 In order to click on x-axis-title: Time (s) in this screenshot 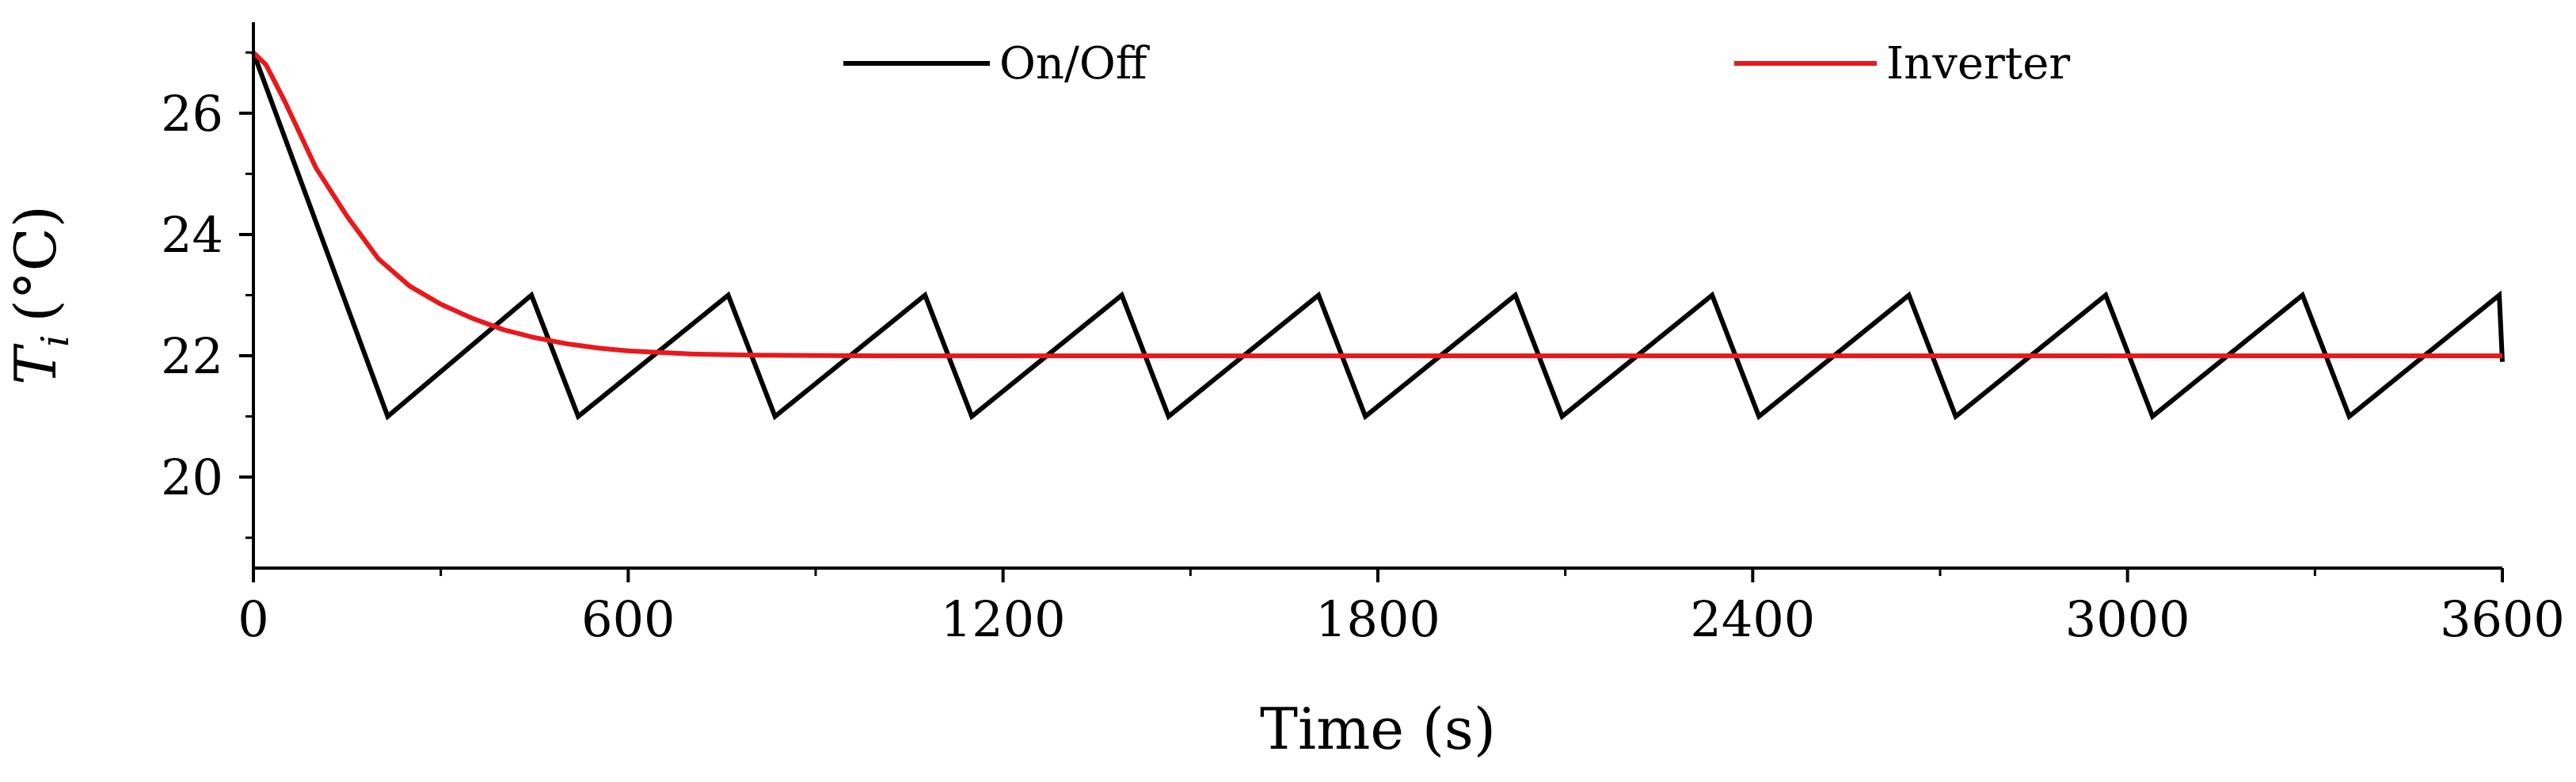, I will do `click(1378, 729)`.